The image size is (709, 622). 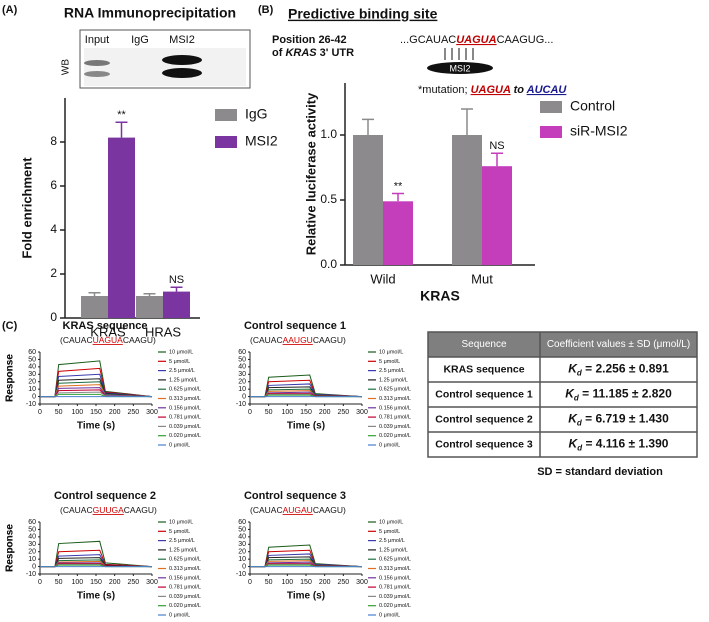 What do you see at coordinates (592, 106) in the screenshot?
I see `legend-label: Control` at bounding box center [592, 106].